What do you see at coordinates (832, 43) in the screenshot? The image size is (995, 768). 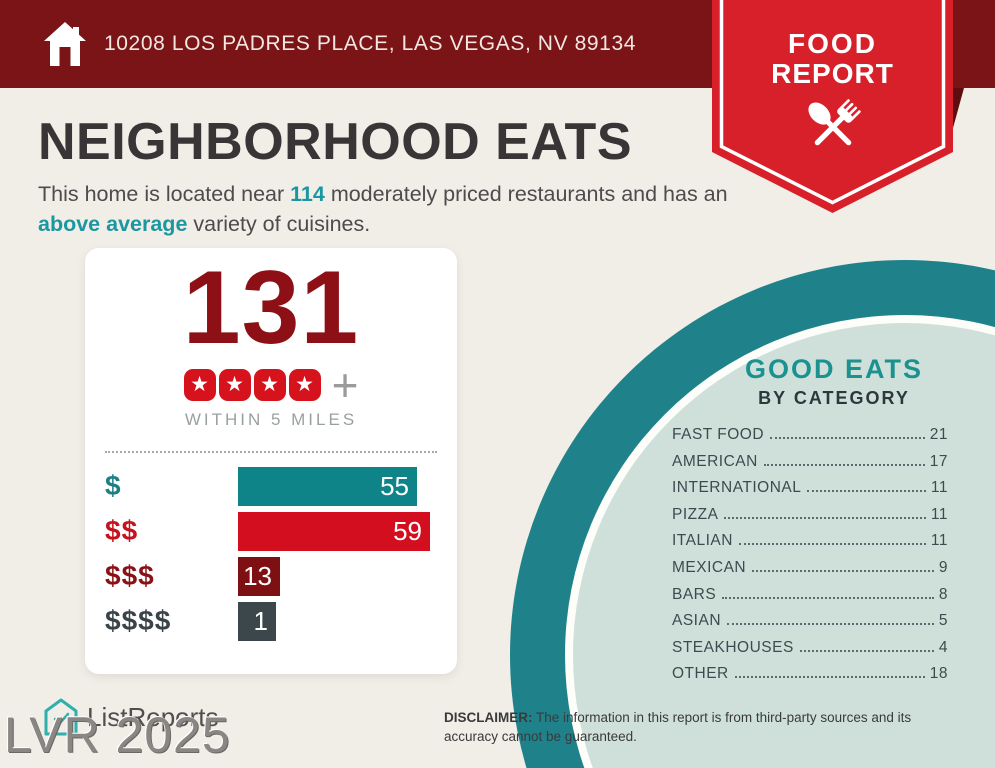 I see `ribbon-title-line1: FOOD` at bounding box center [832, 43].